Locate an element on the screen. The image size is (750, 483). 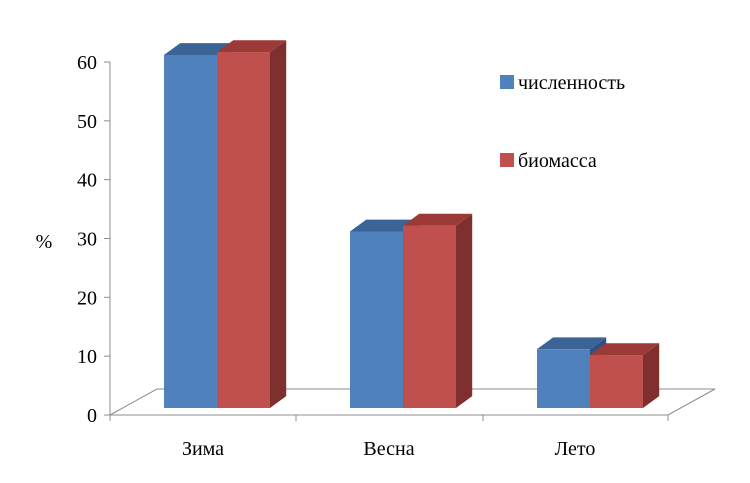
y-tick-label: 50 is located at coordinates (87, 122).